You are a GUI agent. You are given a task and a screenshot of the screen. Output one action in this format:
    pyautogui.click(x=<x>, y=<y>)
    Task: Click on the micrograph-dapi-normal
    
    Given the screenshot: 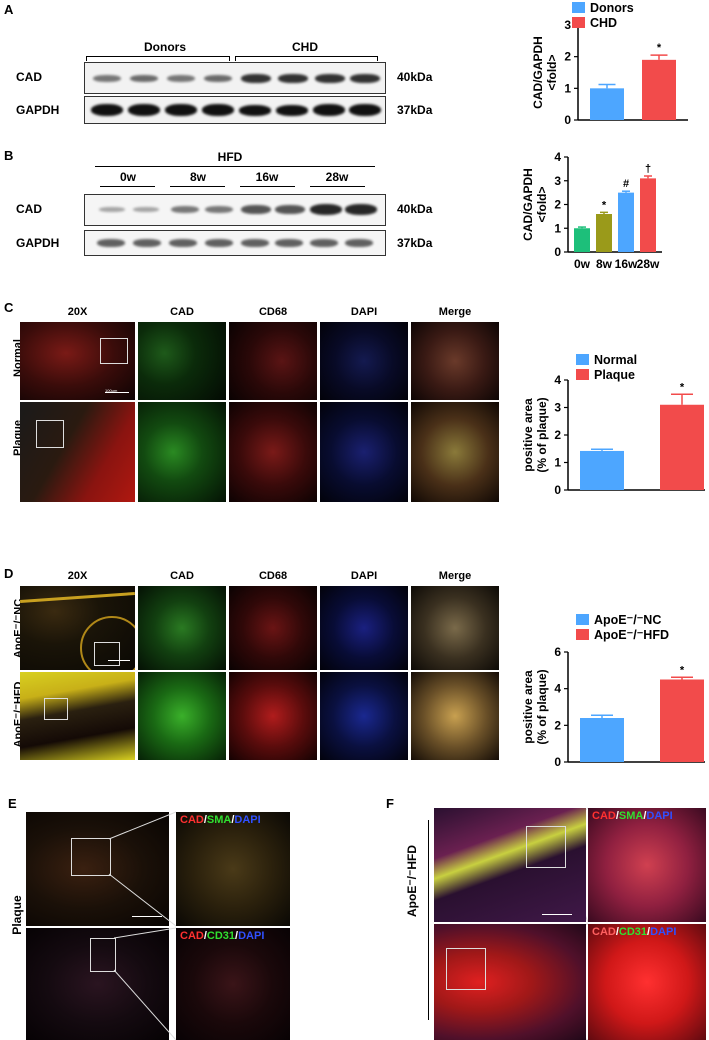 What is the action you would take?
    pyautogui.click(x=364, y=361)
    